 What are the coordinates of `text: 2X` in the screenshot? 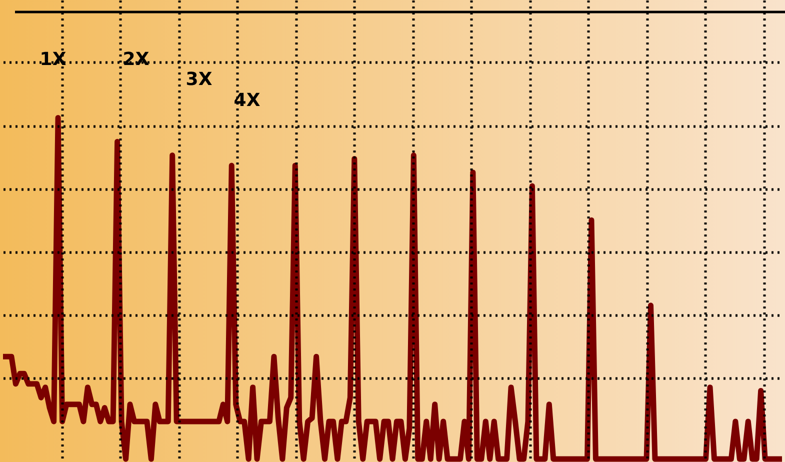 It's located at (136, 59).